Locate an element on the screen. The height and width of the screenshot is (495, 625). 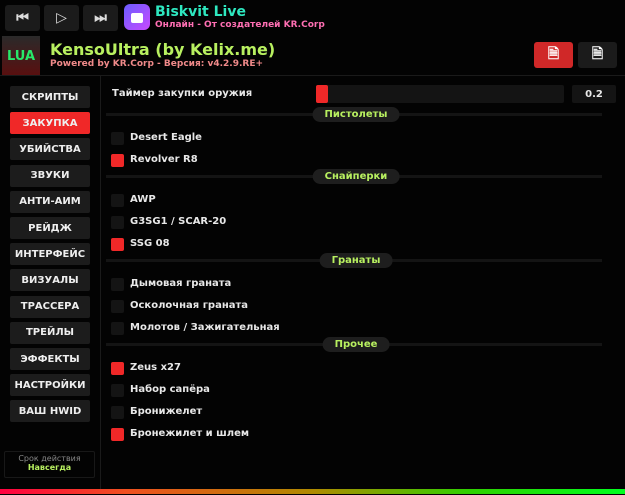
document-check-icon: 🗎 is located at coordinates (597, 54).